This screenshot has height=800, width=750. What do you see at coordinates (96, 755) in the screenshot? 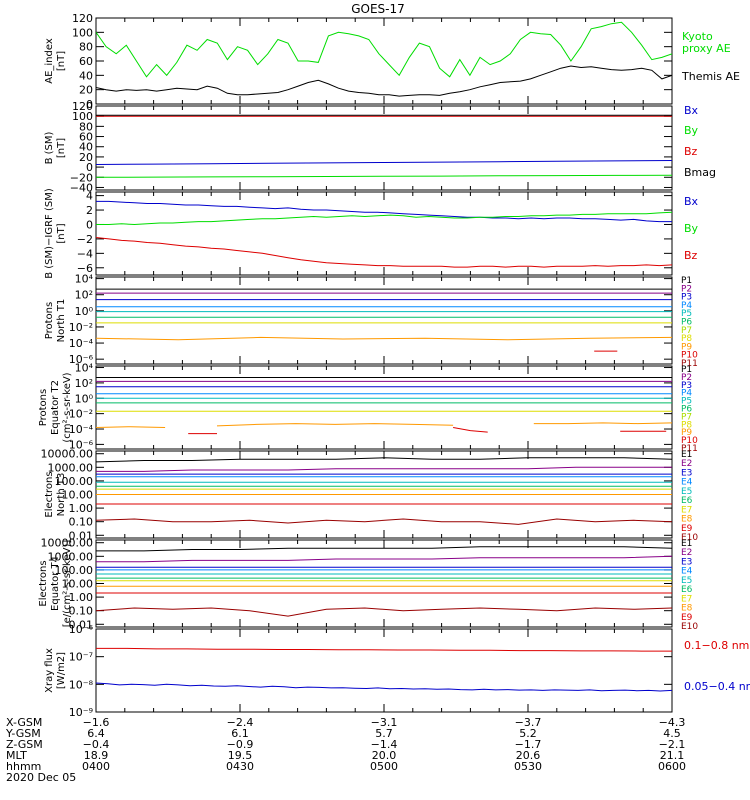
I see `ephemeris-value: 18.9` at bounding box center [96, 755].